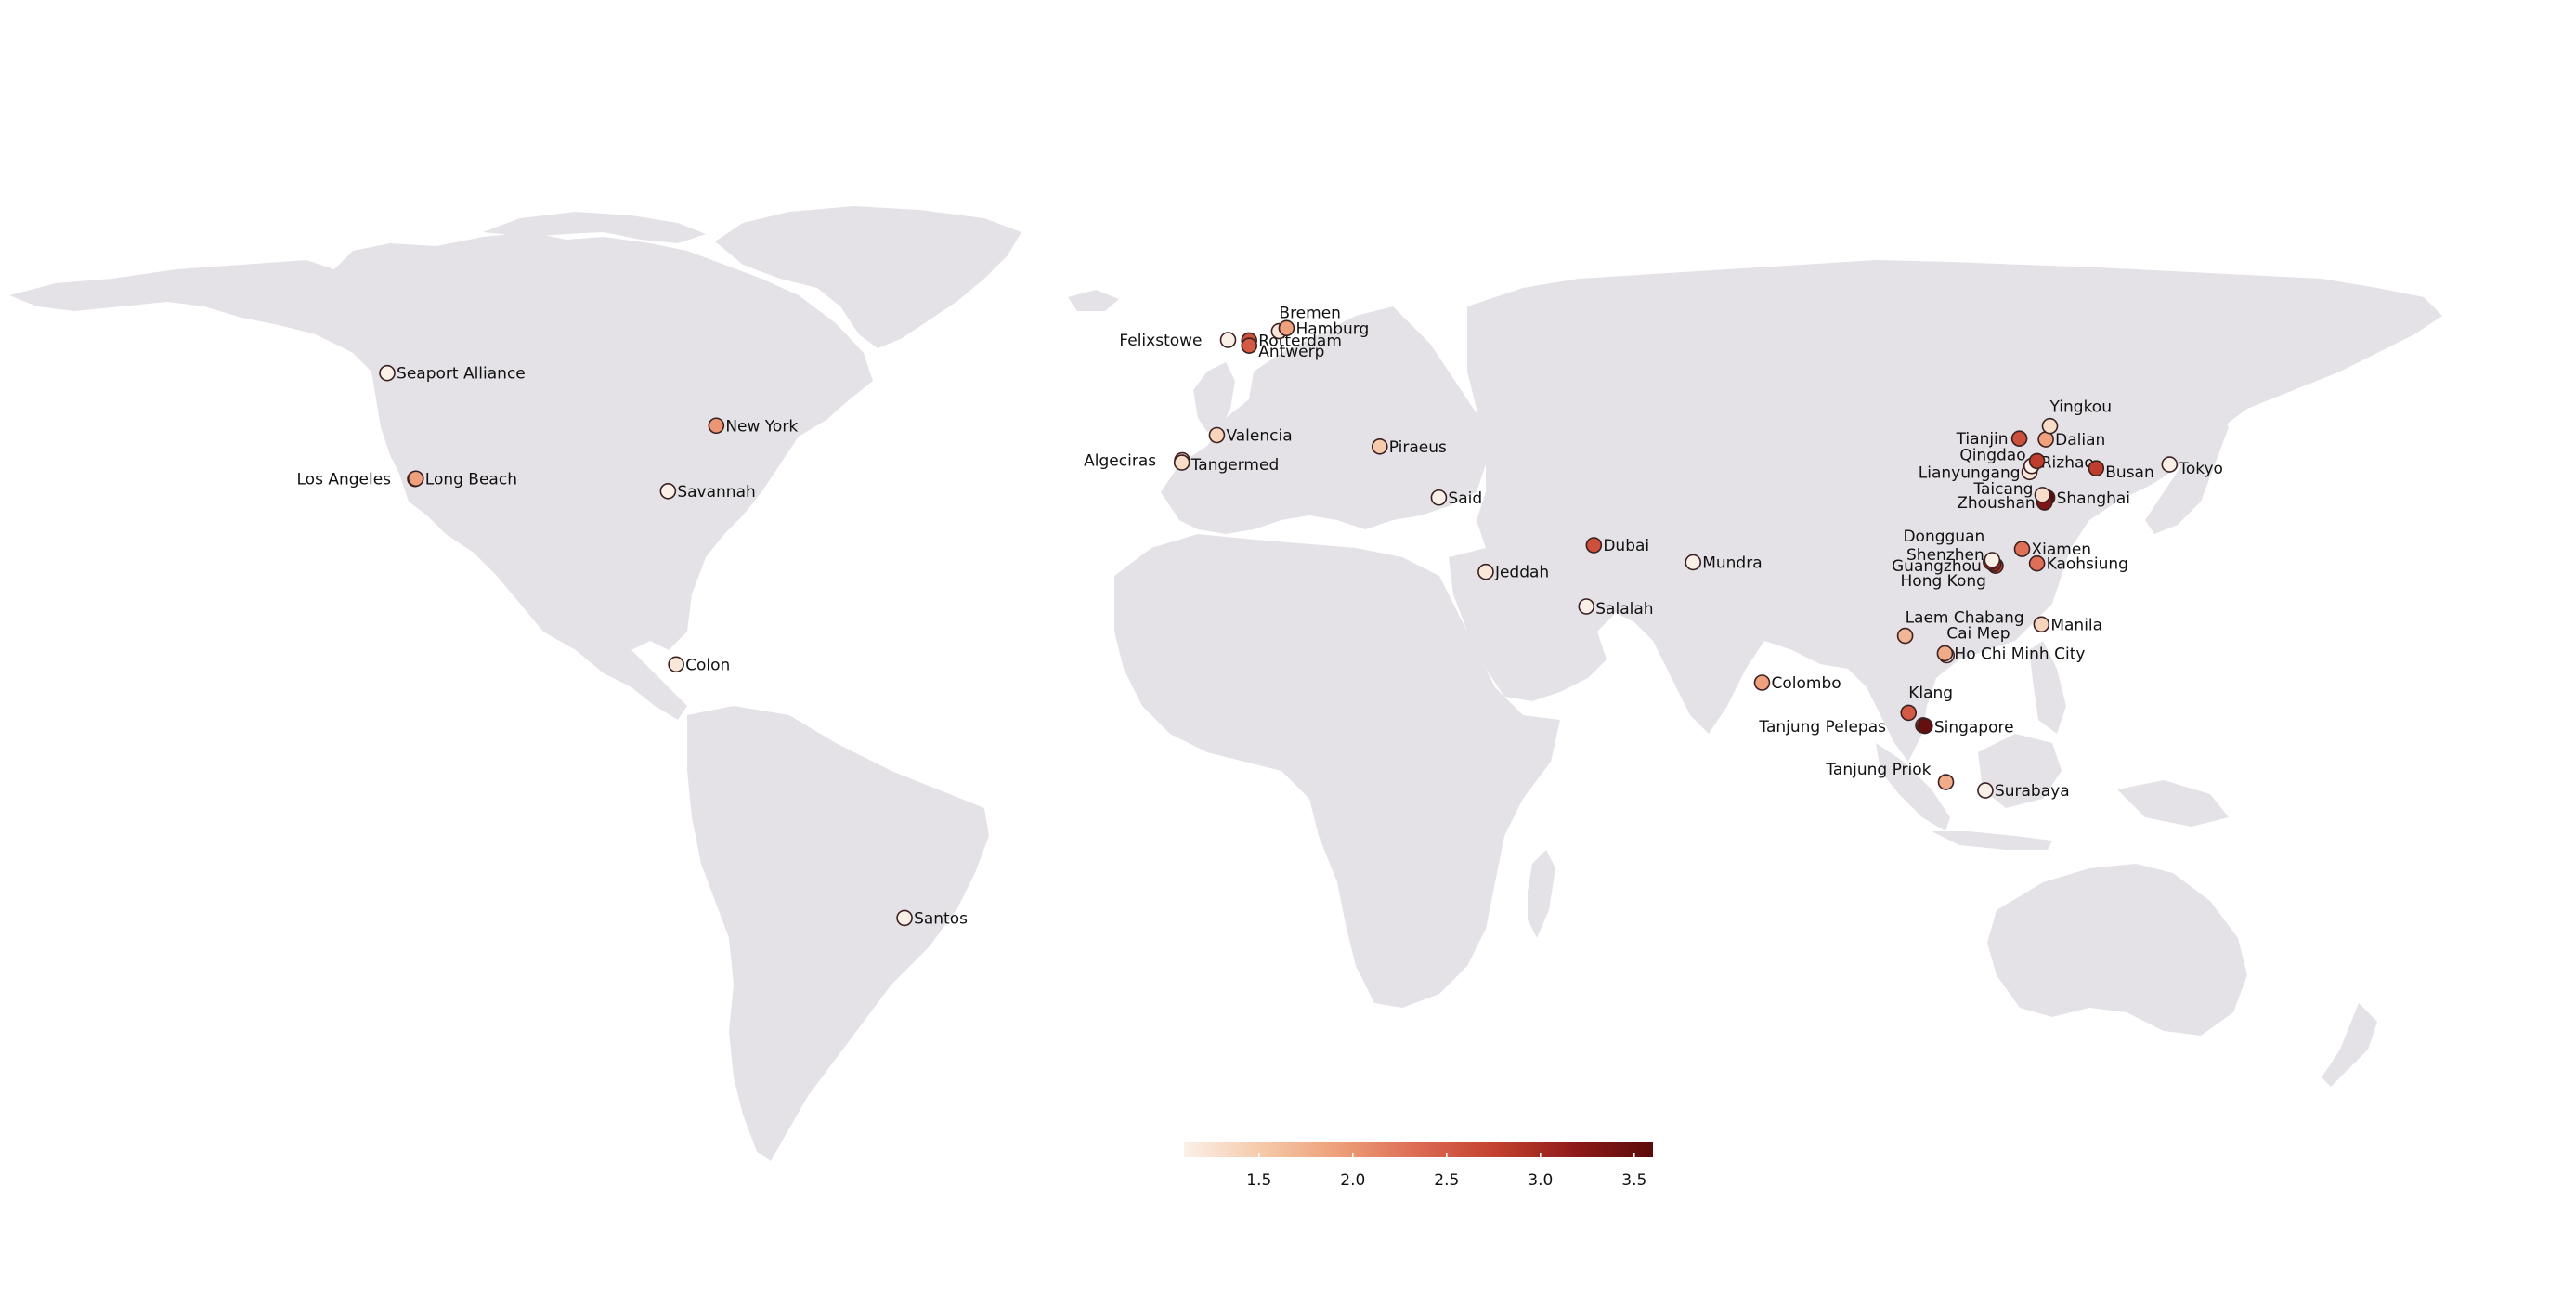 This screenshot has height=1291, width=2576. What do you see at coordinates (1822, 727) in the screenshot?
I see `port-label: Tanjung Pelepas` at bounding box center [1822, 727].